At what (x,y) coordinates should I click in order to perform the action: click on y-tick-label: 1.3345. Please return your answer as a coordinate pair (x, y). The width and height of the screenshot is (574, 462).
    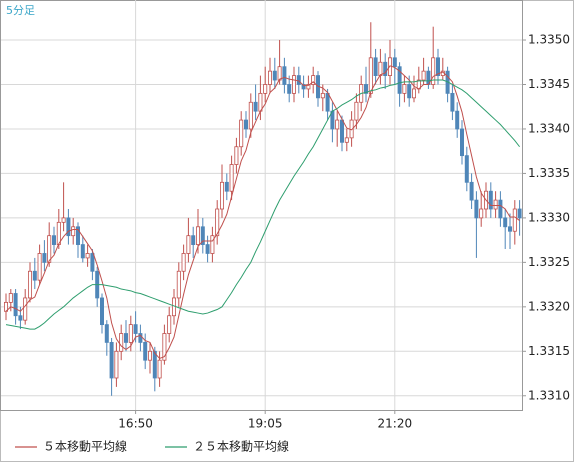
    Looking at the image, I should click on (549, 84).